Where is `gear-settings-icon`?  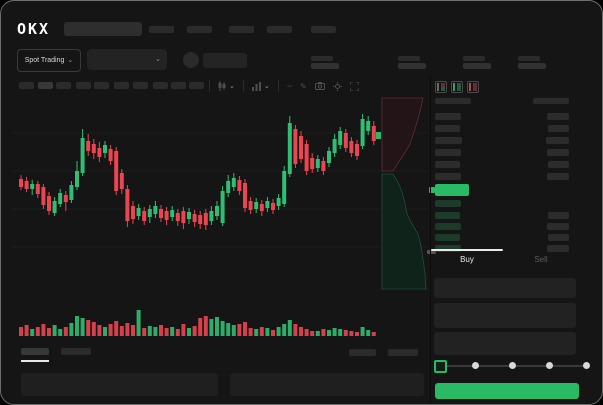
gear-settings-icon is located at coordinates (337, 86).